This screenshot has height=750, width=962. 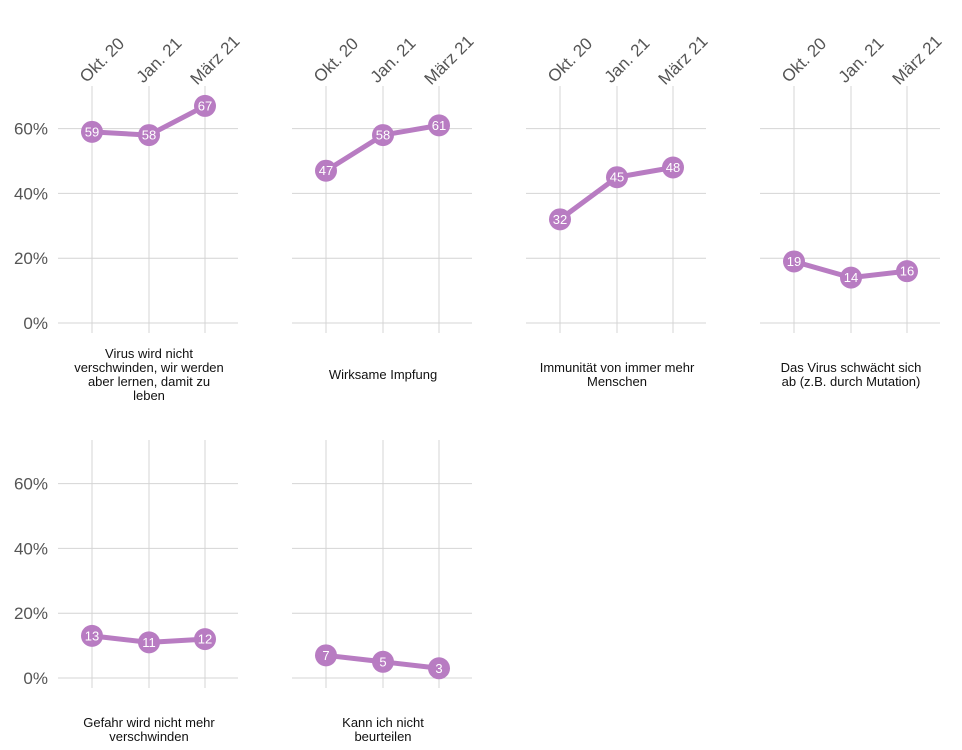 What do you see at coordinates (149, 381) in the screenshot?
I see `panel-label-line: aber lernen, damit zu` at bounding box center [149, 381].